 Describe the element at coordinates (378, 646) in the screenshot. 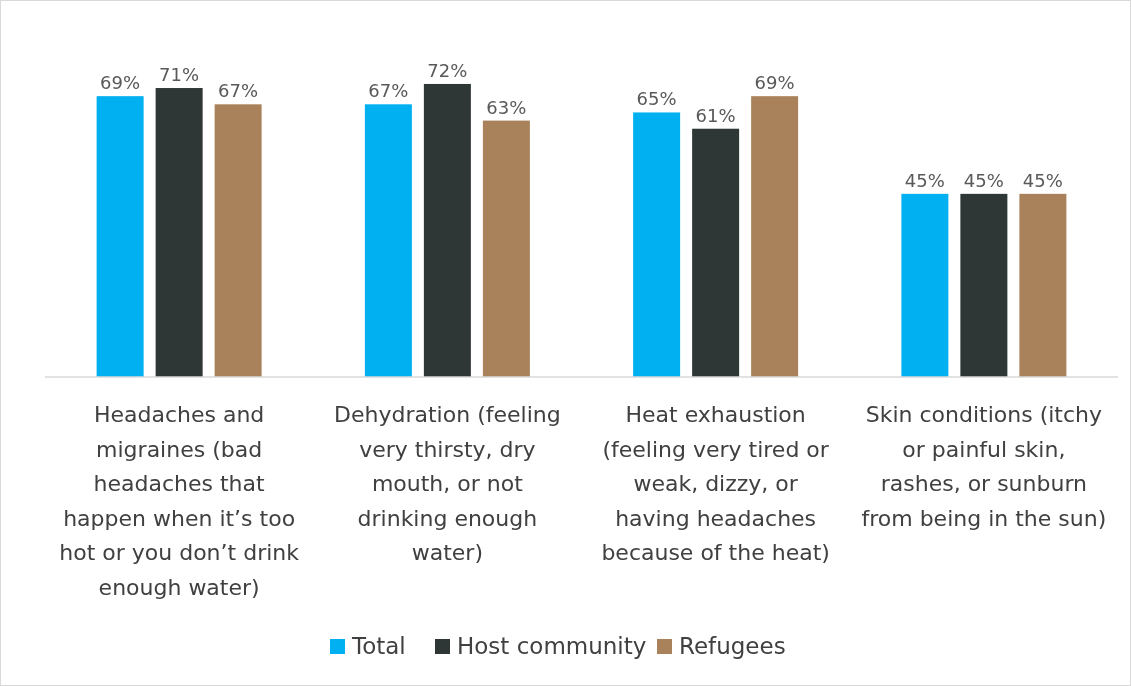

I see `legend-label: Total` at that location.